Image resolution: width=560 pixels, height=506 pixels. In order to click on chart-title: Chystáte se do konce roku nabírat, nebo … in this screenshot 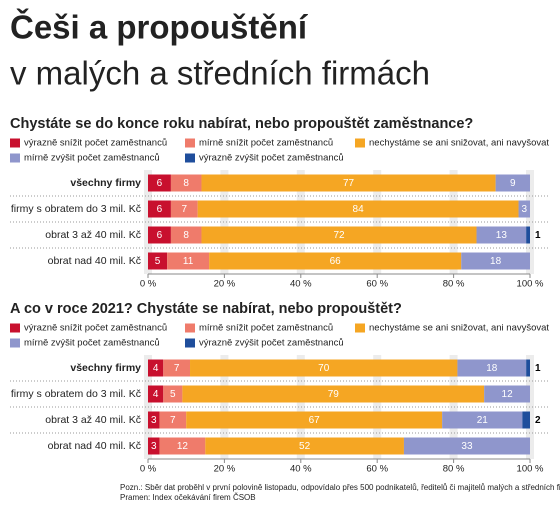, I will do `click(241, 124)`.